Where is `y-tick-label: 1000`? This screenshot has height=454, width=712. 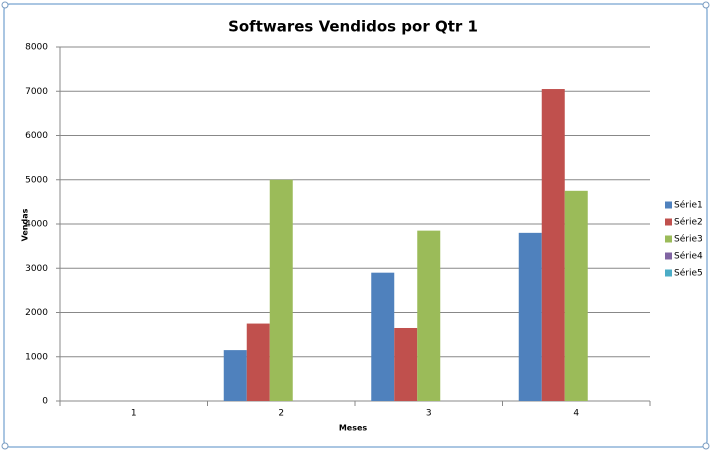 y-tick-label: 1000 is located at coordinates (36, 357).